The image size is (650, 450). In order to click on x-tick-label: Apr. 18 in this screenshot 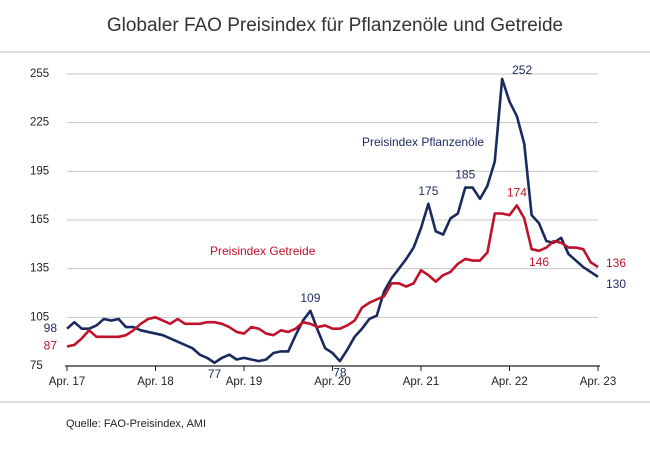, I will do `click(155, 382)`.